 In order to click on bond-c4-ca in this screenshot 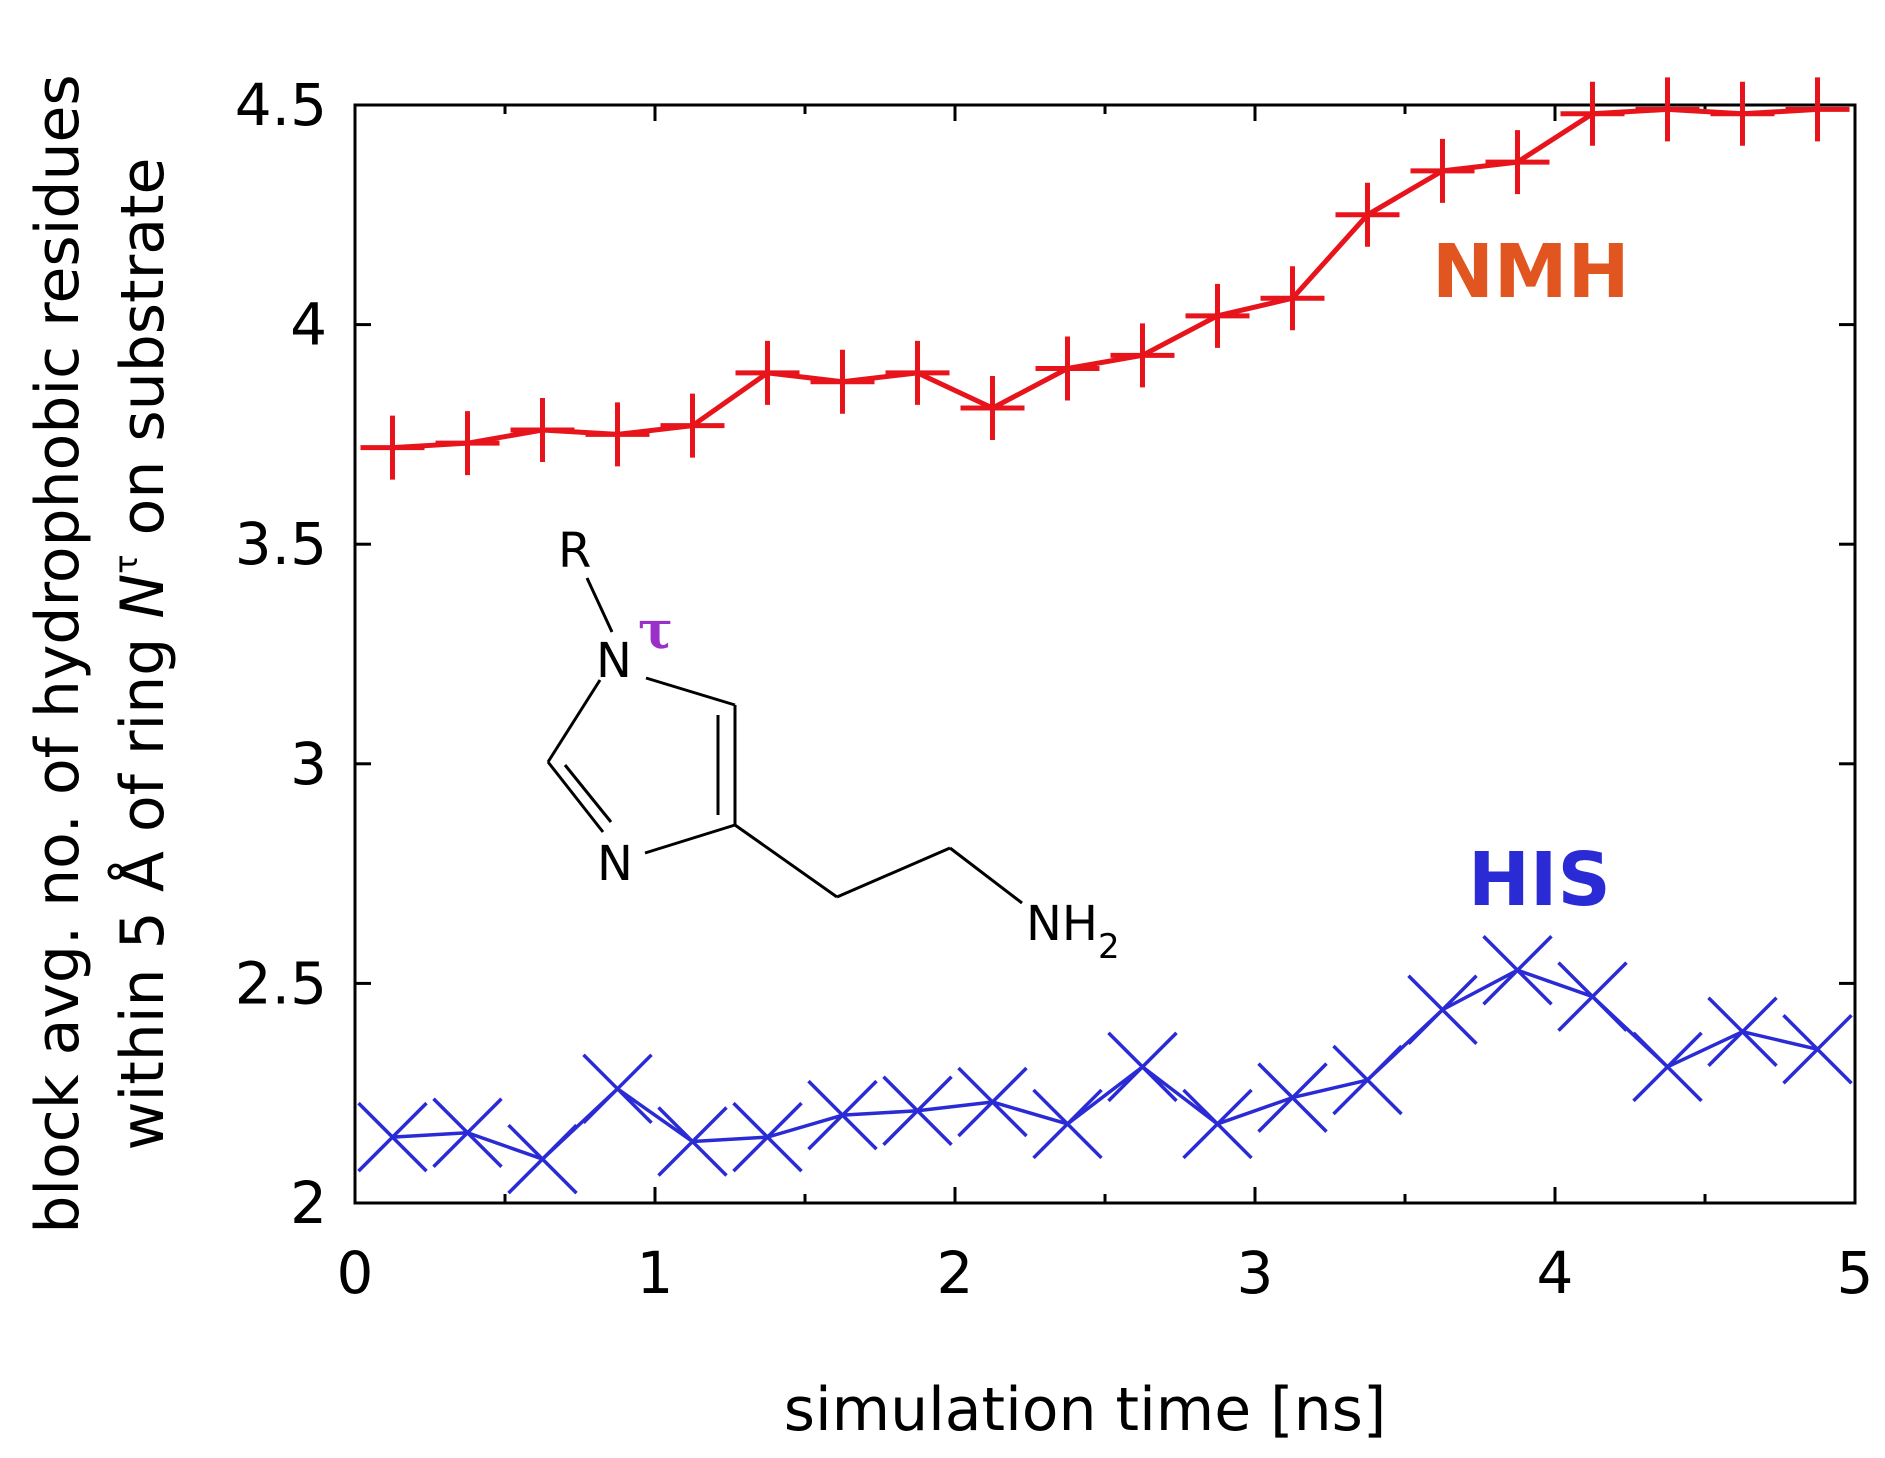, I will do `click(786, 861)`.